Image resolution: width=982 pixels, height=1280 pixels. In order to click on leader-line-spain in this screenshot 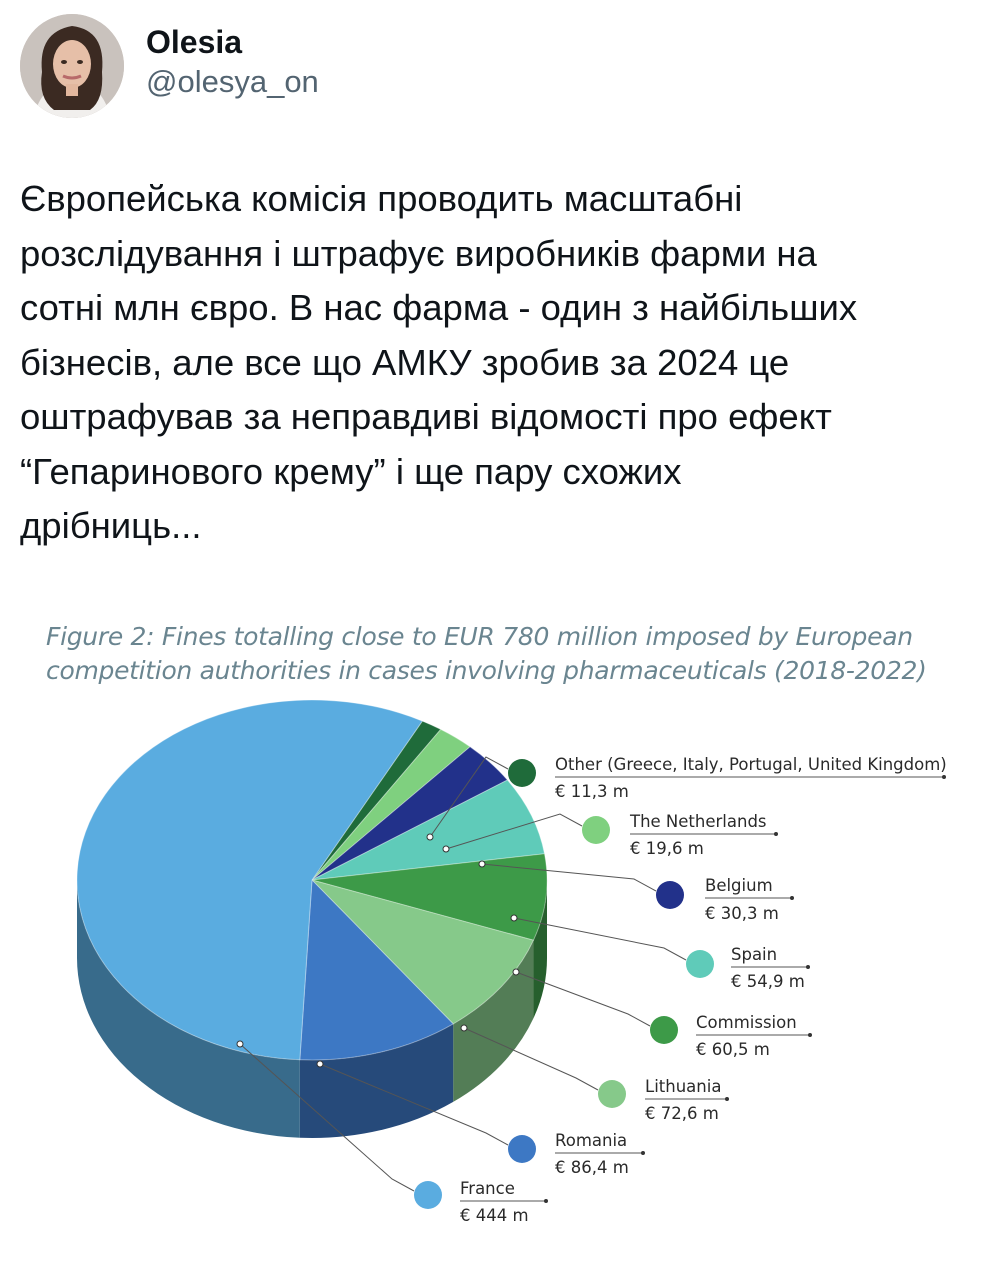, I will do `click(600, 939)`.